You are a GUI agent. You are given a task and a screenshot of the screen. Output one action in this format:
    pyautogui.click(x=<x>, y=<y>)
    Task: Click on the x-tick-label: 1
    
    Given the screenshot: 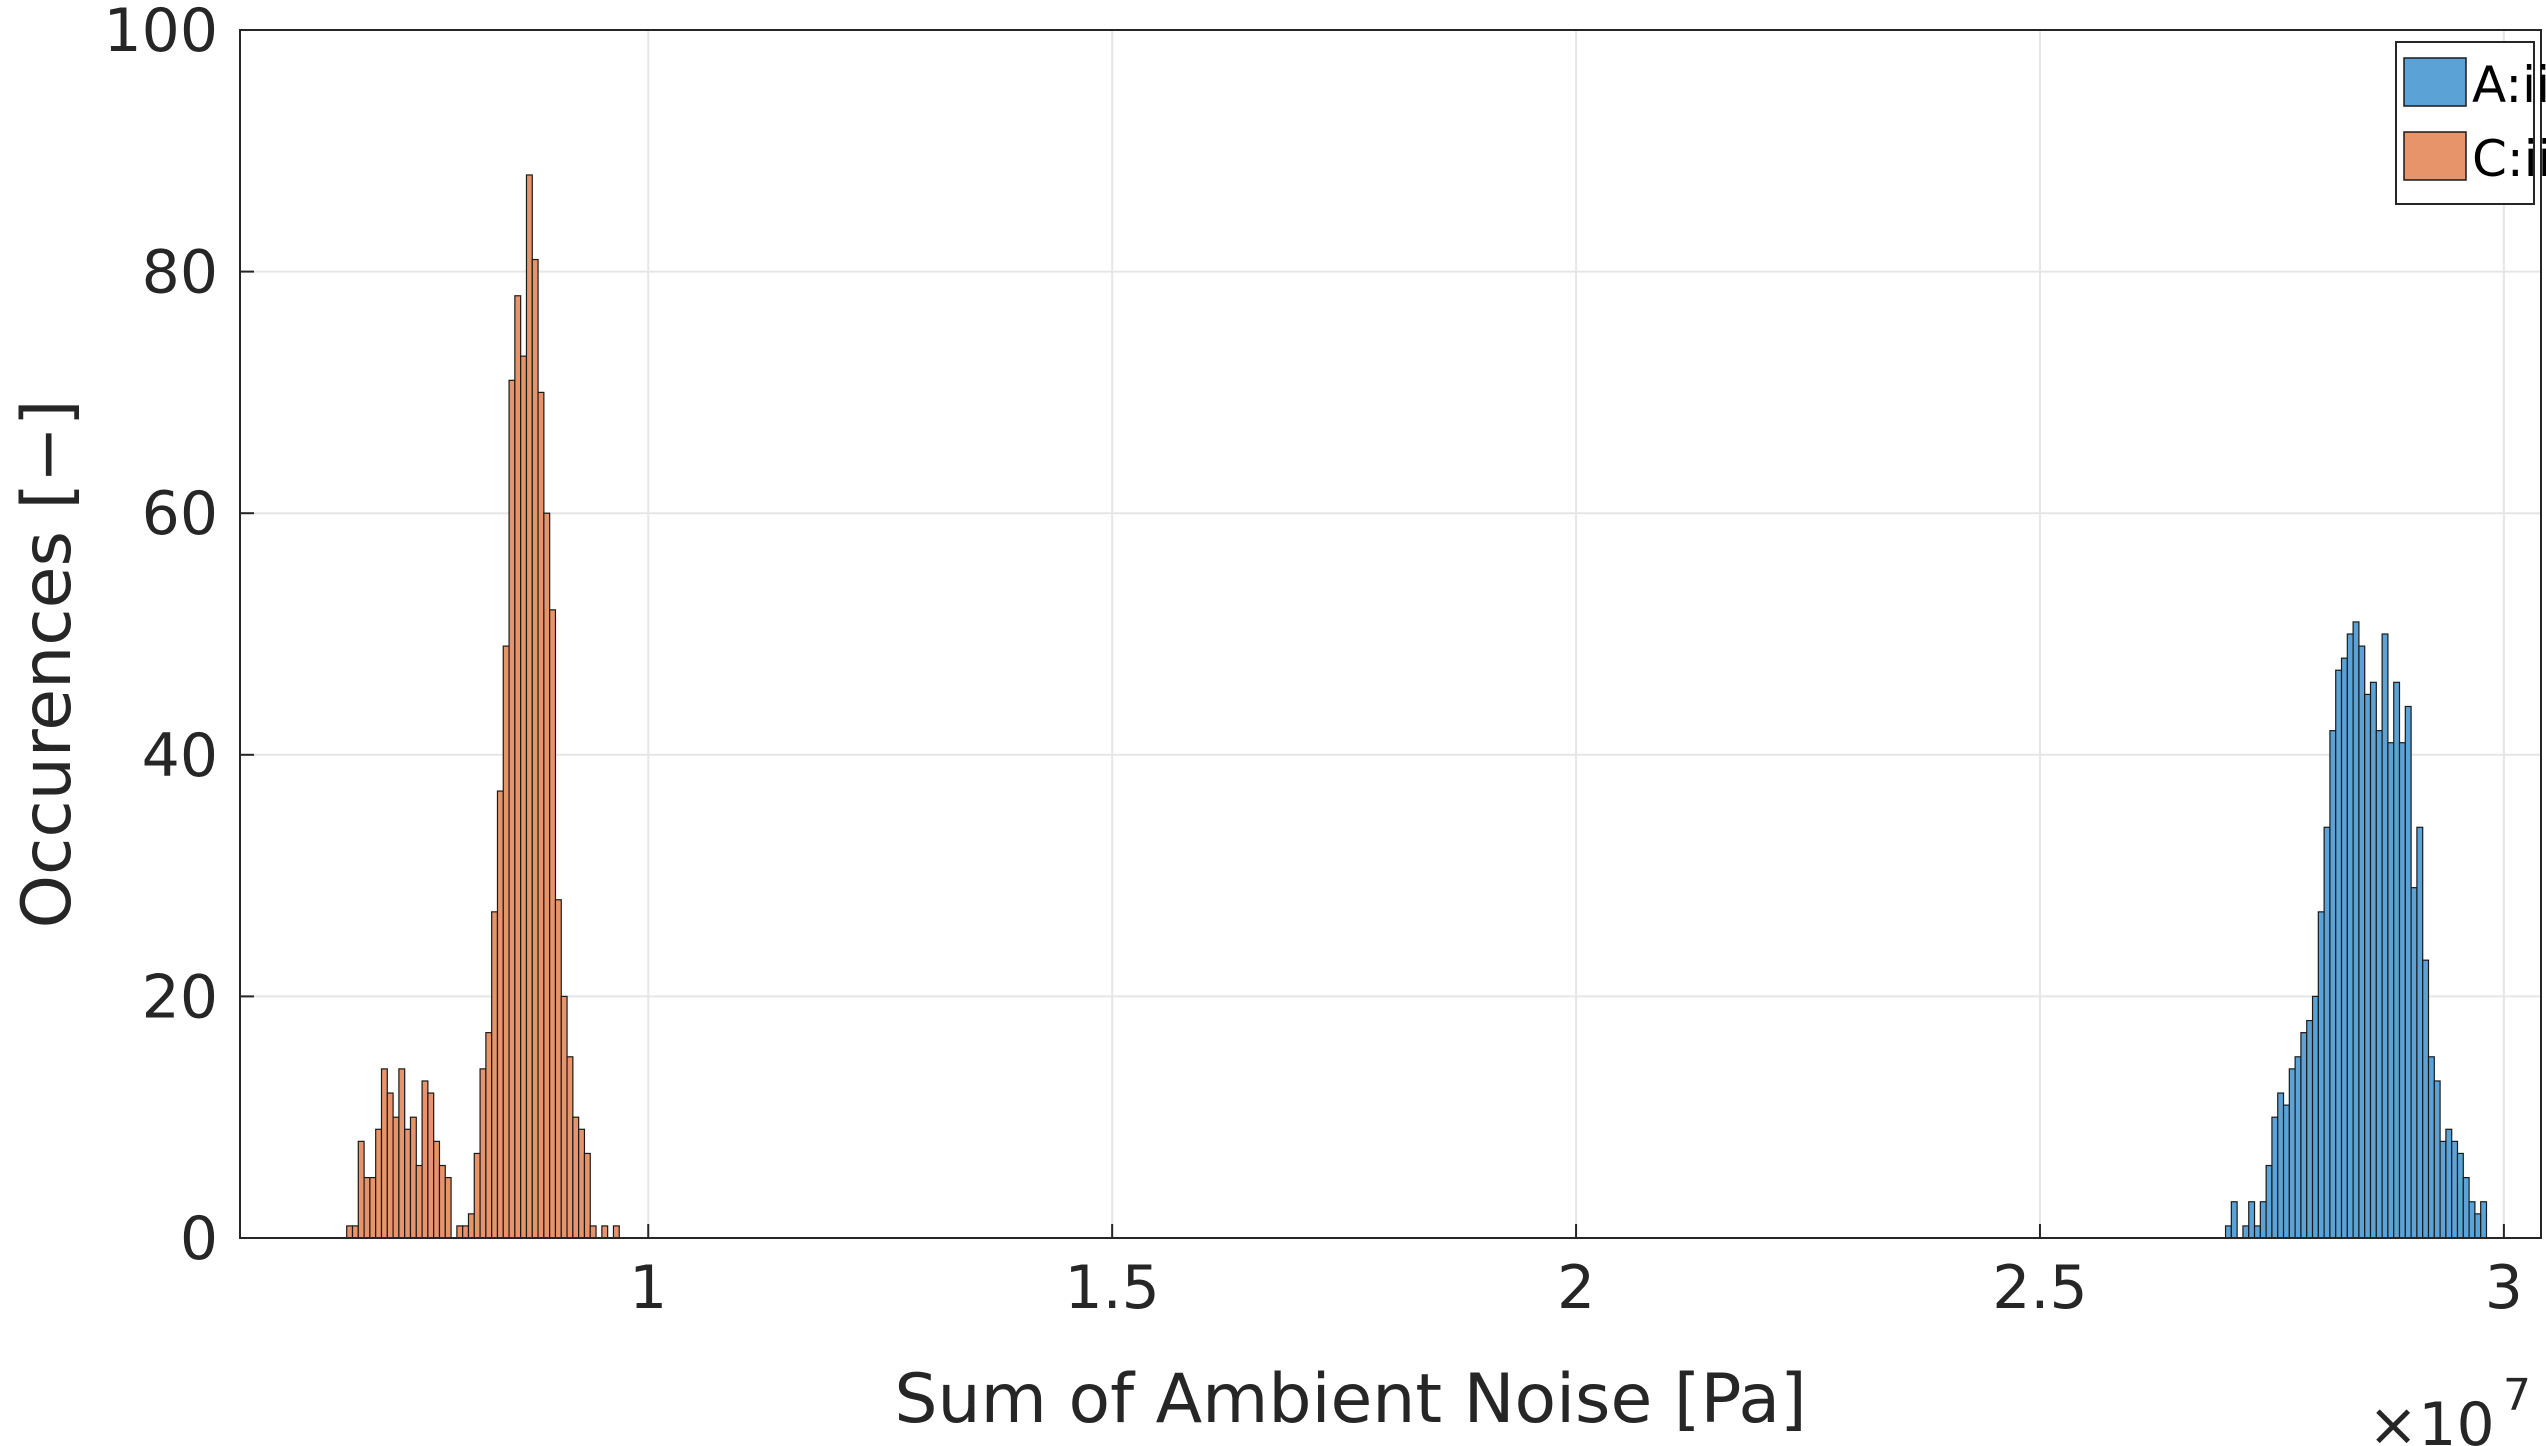 What is the action you would take?
    pyautogui.click(x=648, y=1288)
    